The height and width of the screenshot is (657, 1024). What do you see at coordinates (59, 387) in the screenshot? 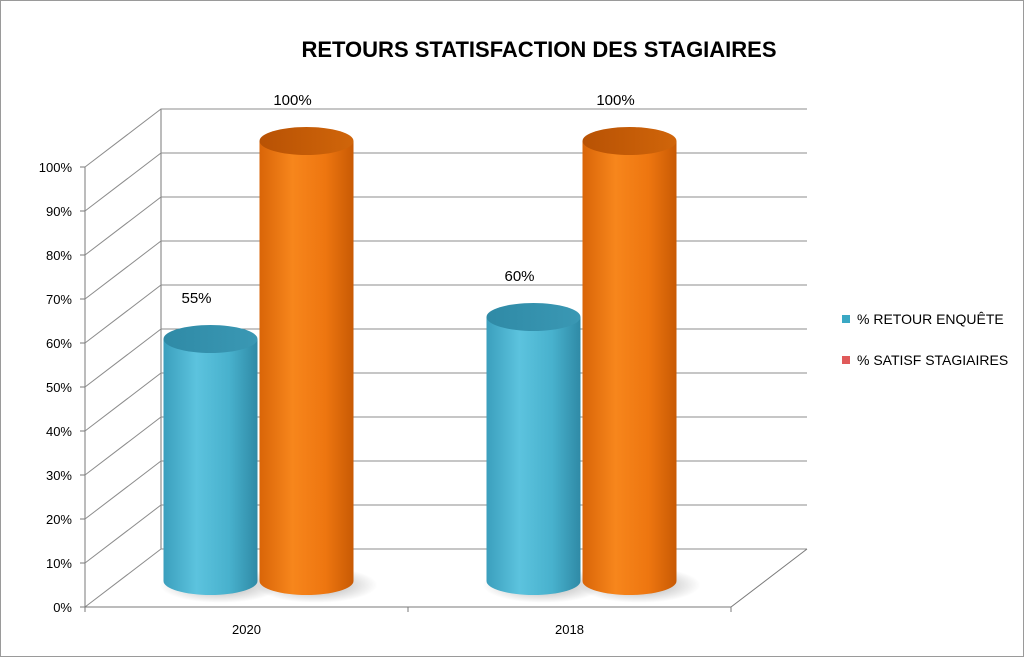
I see `y-tick-label: 50%` at bounding box center [59, 387].